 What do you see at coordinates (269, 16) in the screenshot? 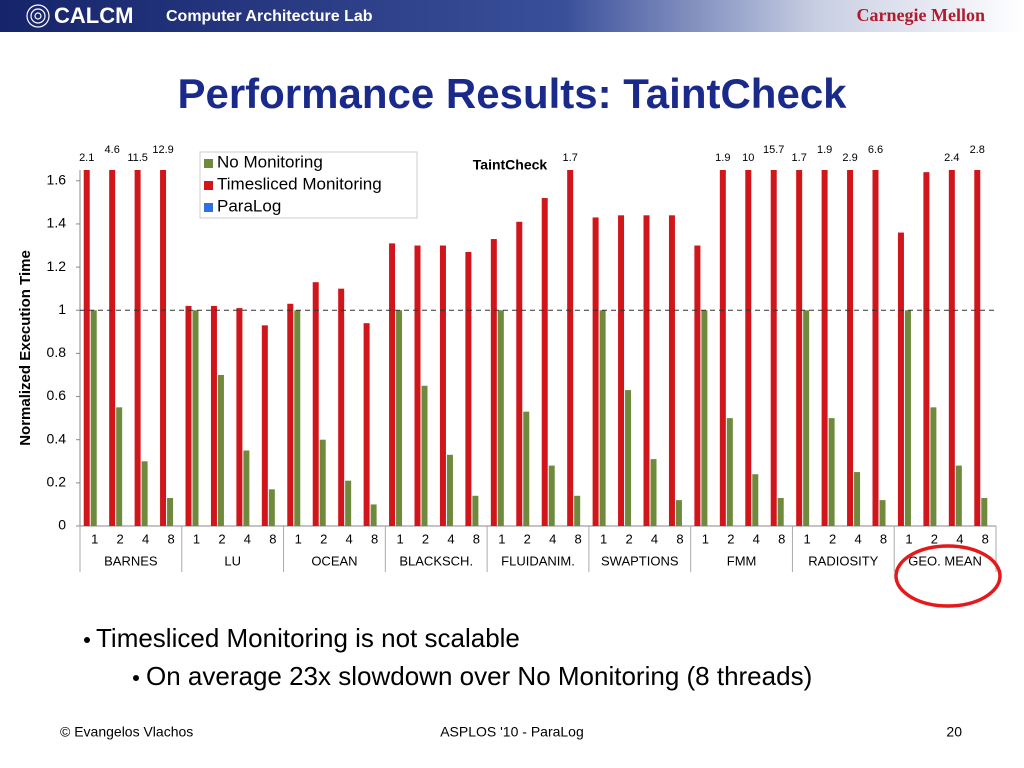
I see `lab-name: Computer Architecture Lab` at bounding box center [269, 16].